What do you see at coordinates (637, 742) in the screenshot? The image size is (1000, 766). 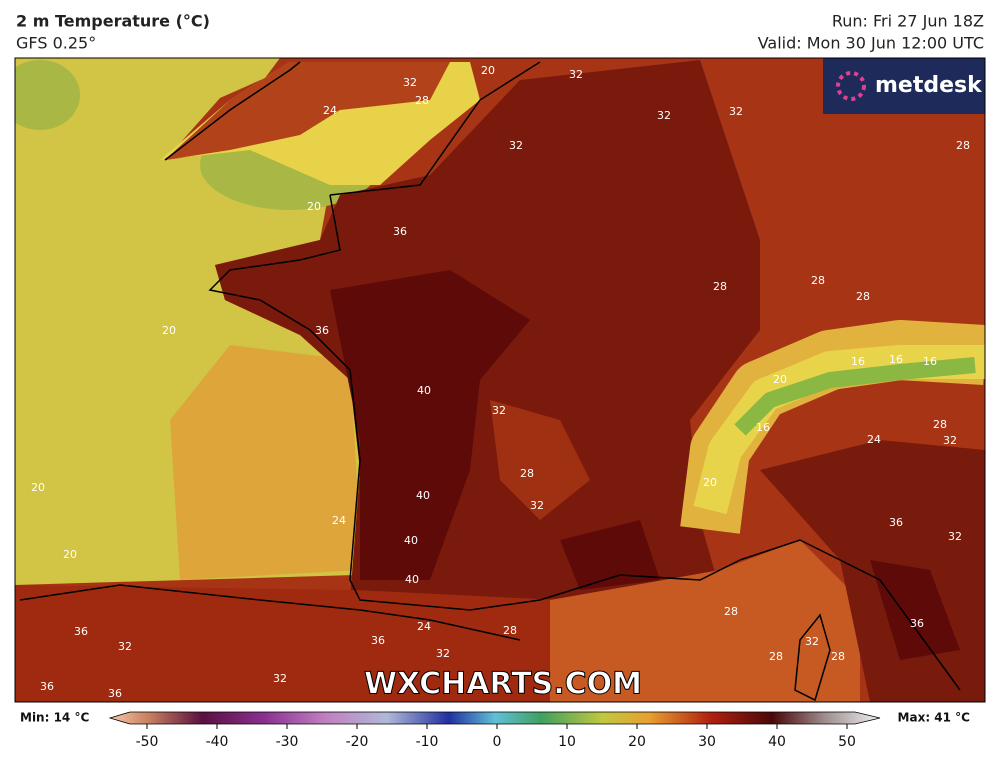 I see `colorbar-tick-label: 20` at bounding box center [637, 742].